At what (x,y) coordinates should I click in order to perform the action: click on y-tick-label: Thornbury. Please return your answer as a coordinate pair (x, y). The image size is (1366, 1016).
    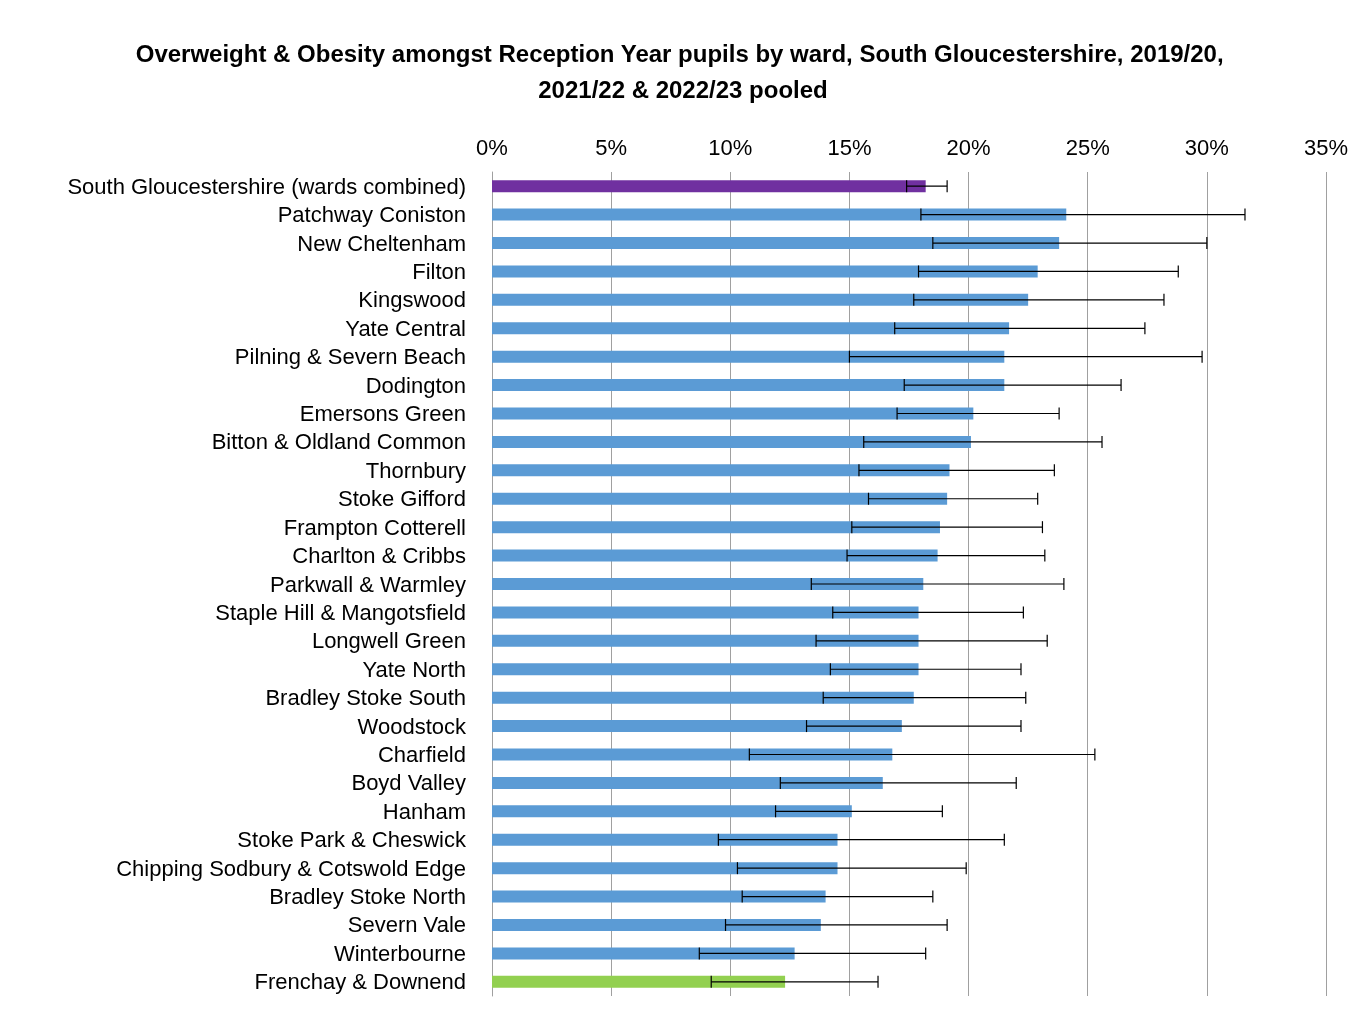
    Looking at the image, I should click on (415, 470).